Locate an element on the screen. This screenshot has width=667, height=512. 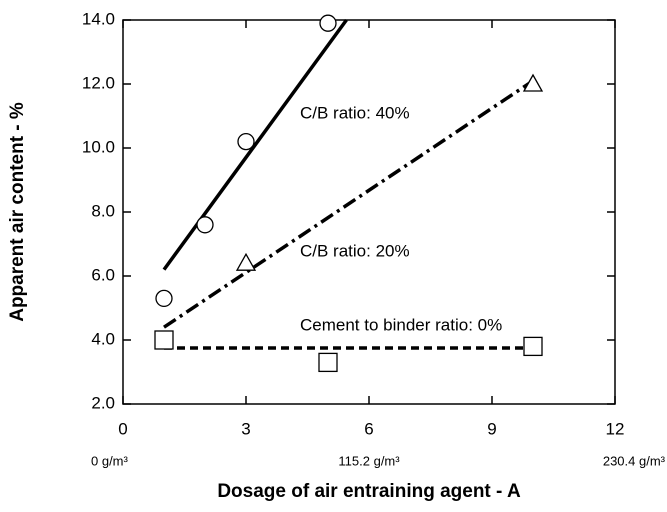
x-axis-label: Dosage of air entraining agent - A is located at coordinates (369, 491).